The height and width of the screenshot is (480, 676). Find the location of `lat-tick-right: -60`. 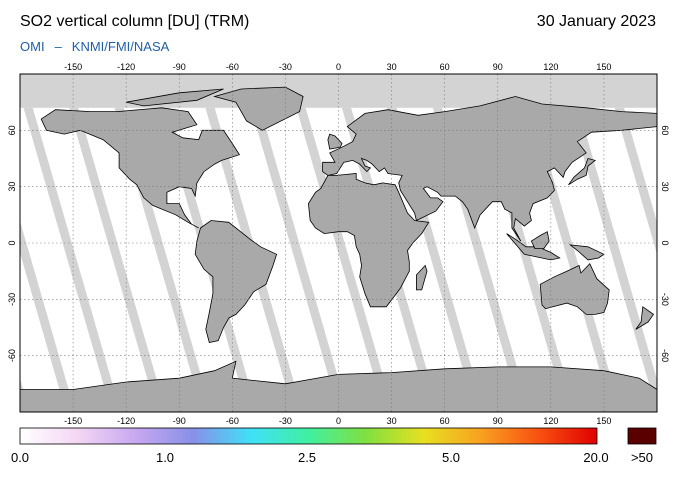

lat-tick-right: -60 is located at coordinates (665, 355).